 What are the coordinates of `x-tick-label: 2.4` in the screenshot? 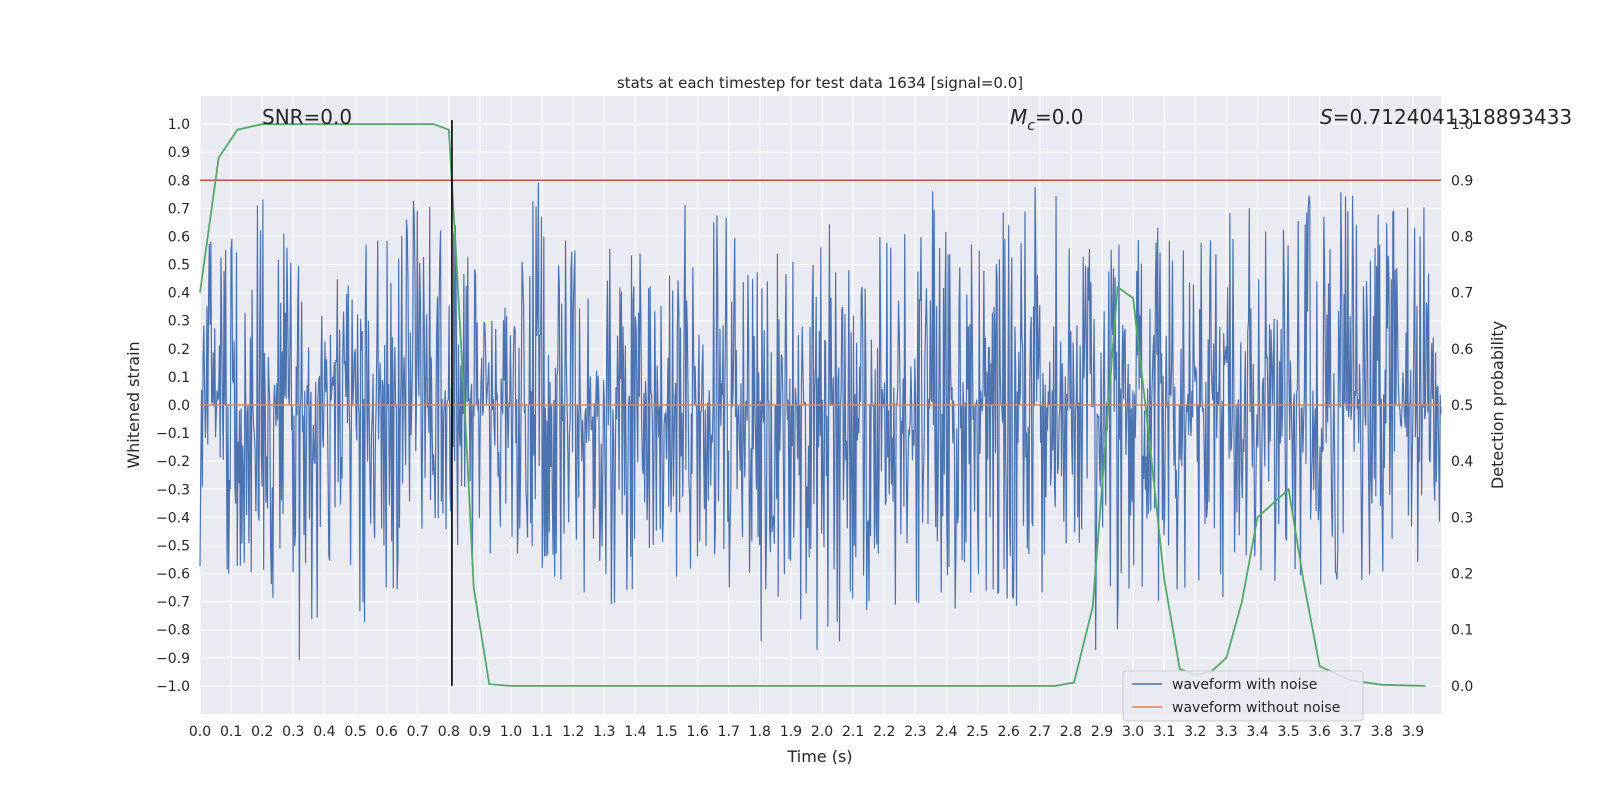 It's located at (946, 732).